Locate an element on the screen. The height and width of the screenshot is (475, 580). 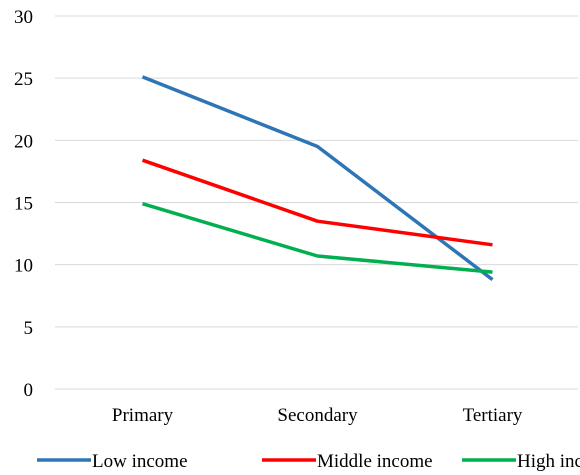
y-tick-label: 5 is located at coordinates (29, 328).